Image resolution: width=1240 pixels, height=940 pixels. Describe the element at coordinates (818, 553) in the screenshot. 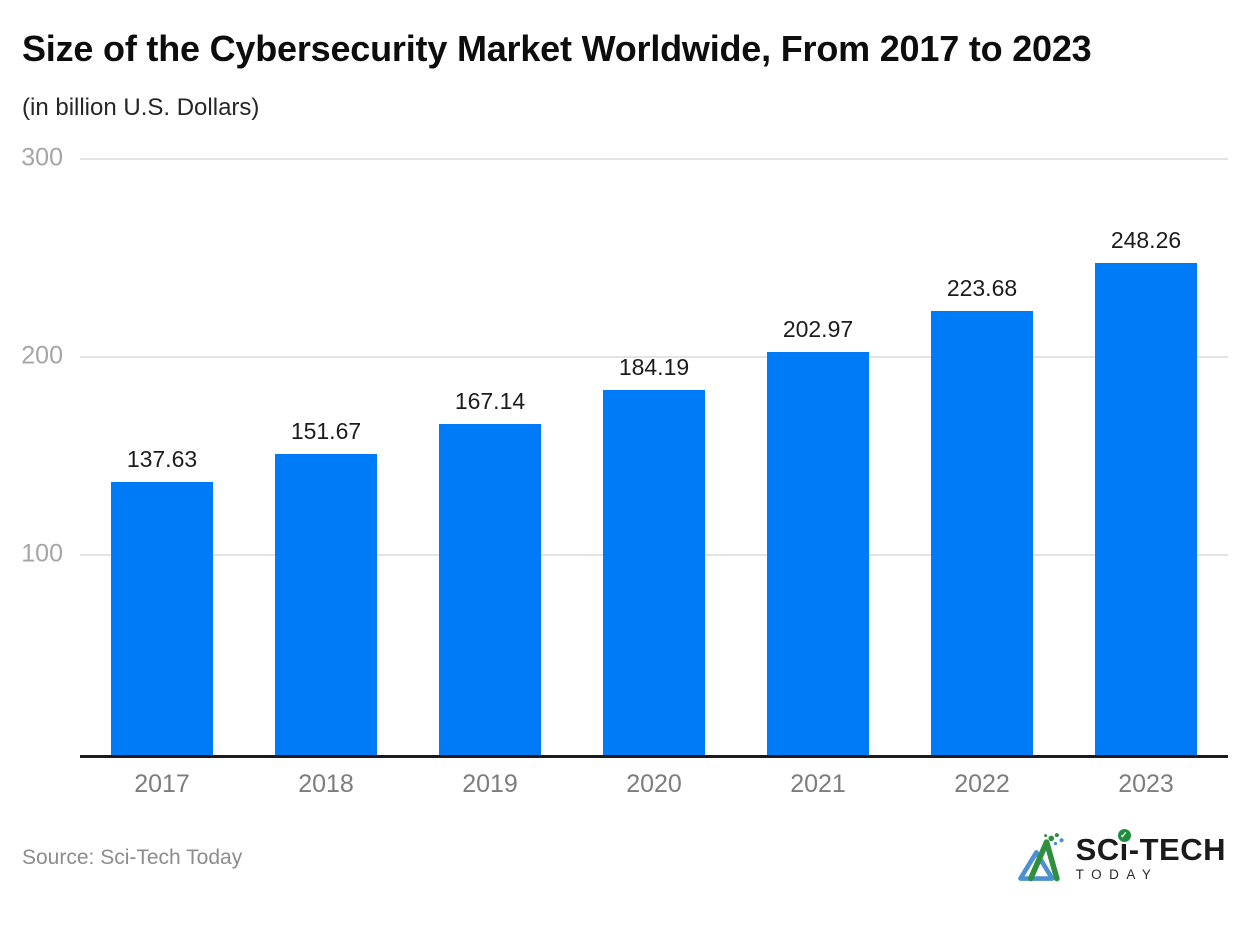

I see `bar-2021` at that location.